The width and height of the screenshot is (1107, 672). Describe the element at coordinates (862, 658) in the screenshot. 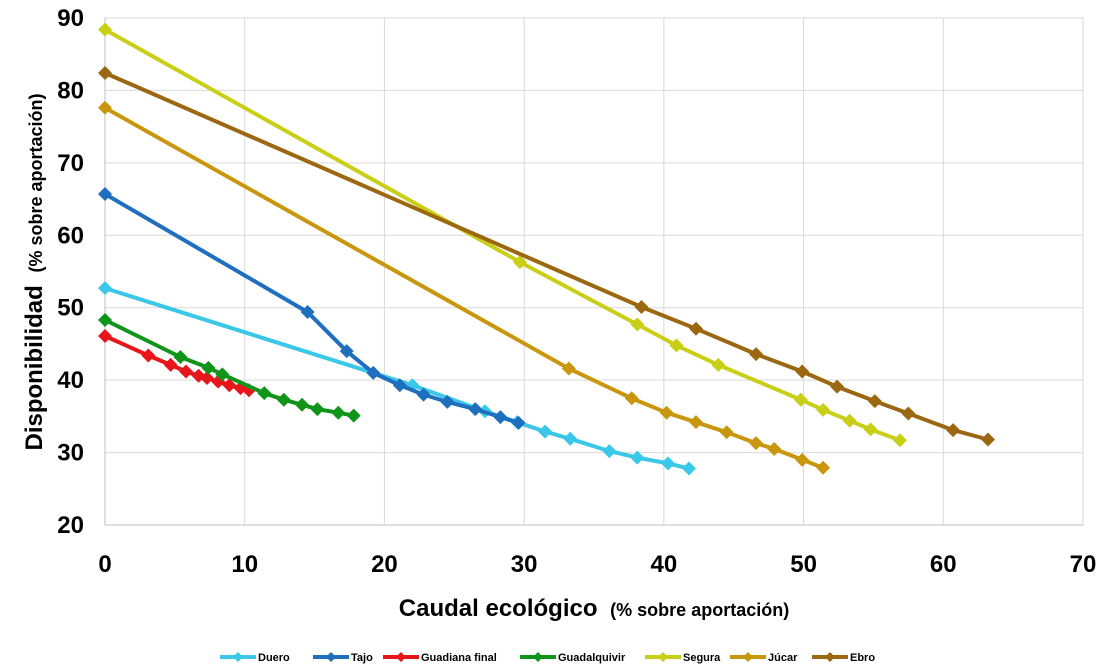

I see `legend-label: Ebro` at that location.